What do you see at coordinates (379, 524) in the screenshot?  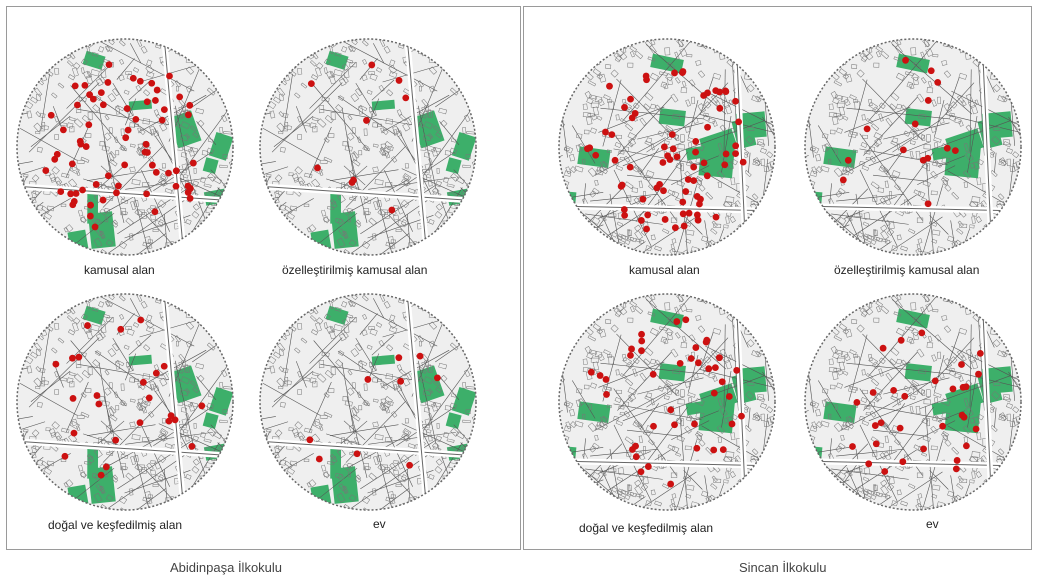 I see `caption-abidinpasa-ev: ev` at bounding box center [379, 524].